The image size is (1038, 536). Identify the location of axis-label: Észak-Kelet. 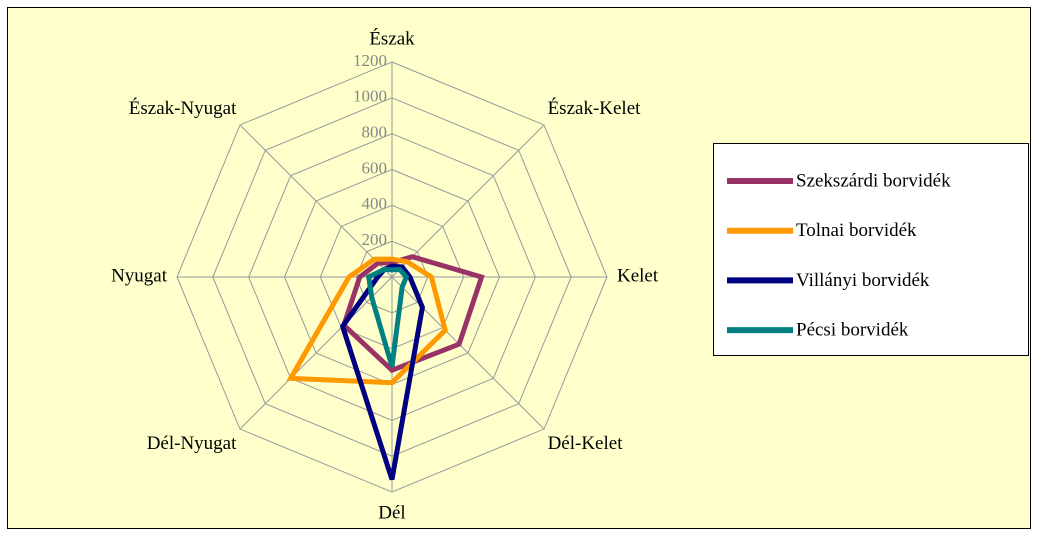
(595, 108).